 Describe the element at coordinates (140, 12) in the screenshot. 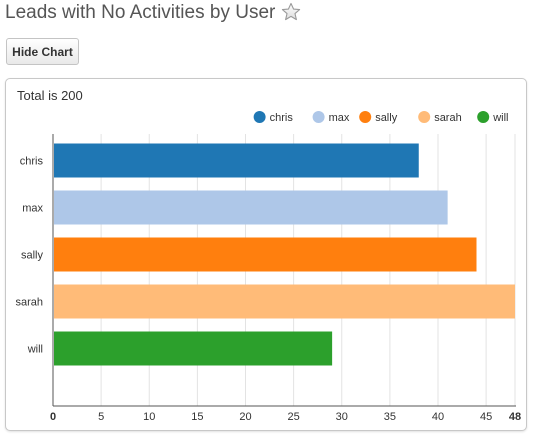

I see `page-title: Leads with No Activities by User` at that location.